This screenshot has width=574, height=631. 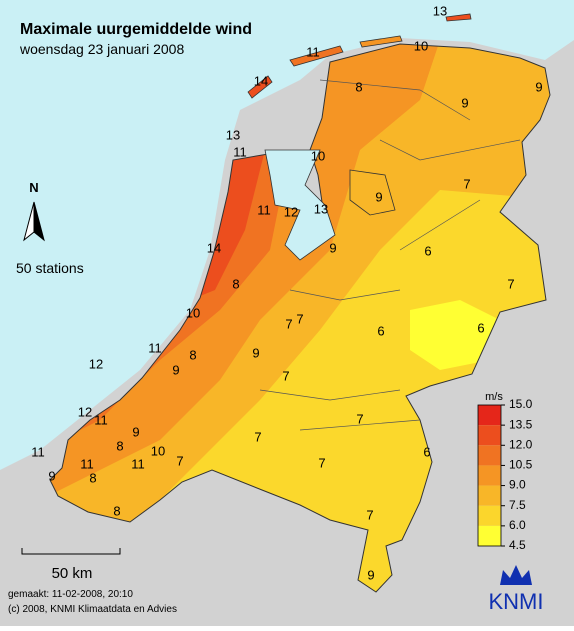 I want to click on title: Maximale uurgemiddelde wind, so click(x=136, y=29).